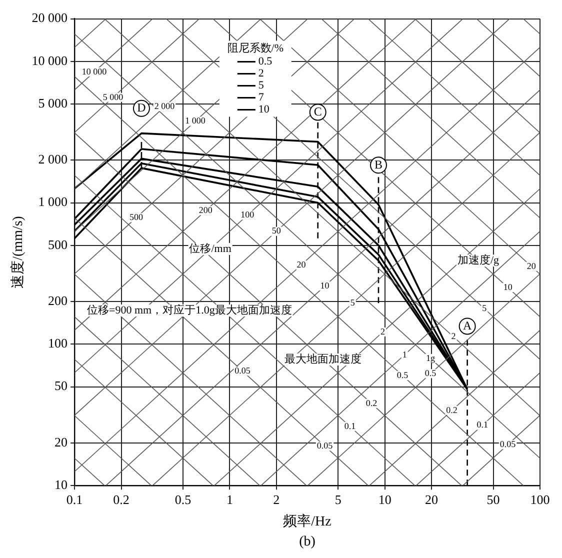  What do you see at coordinates (95, 71) in the screenshot?
I see `annotation: 10 000` at bounding box center [95, 71].